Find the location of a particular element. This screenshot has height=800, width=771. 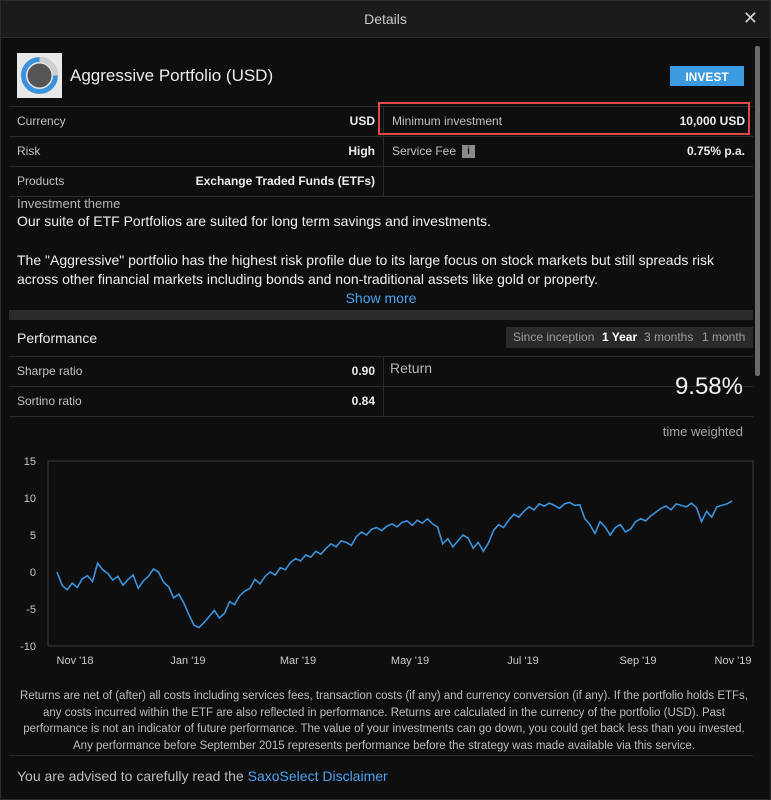

ratios-grid: Sharpe ratio 0.90 Sortino ratio 0.84 is located at coordinates (381, 386).